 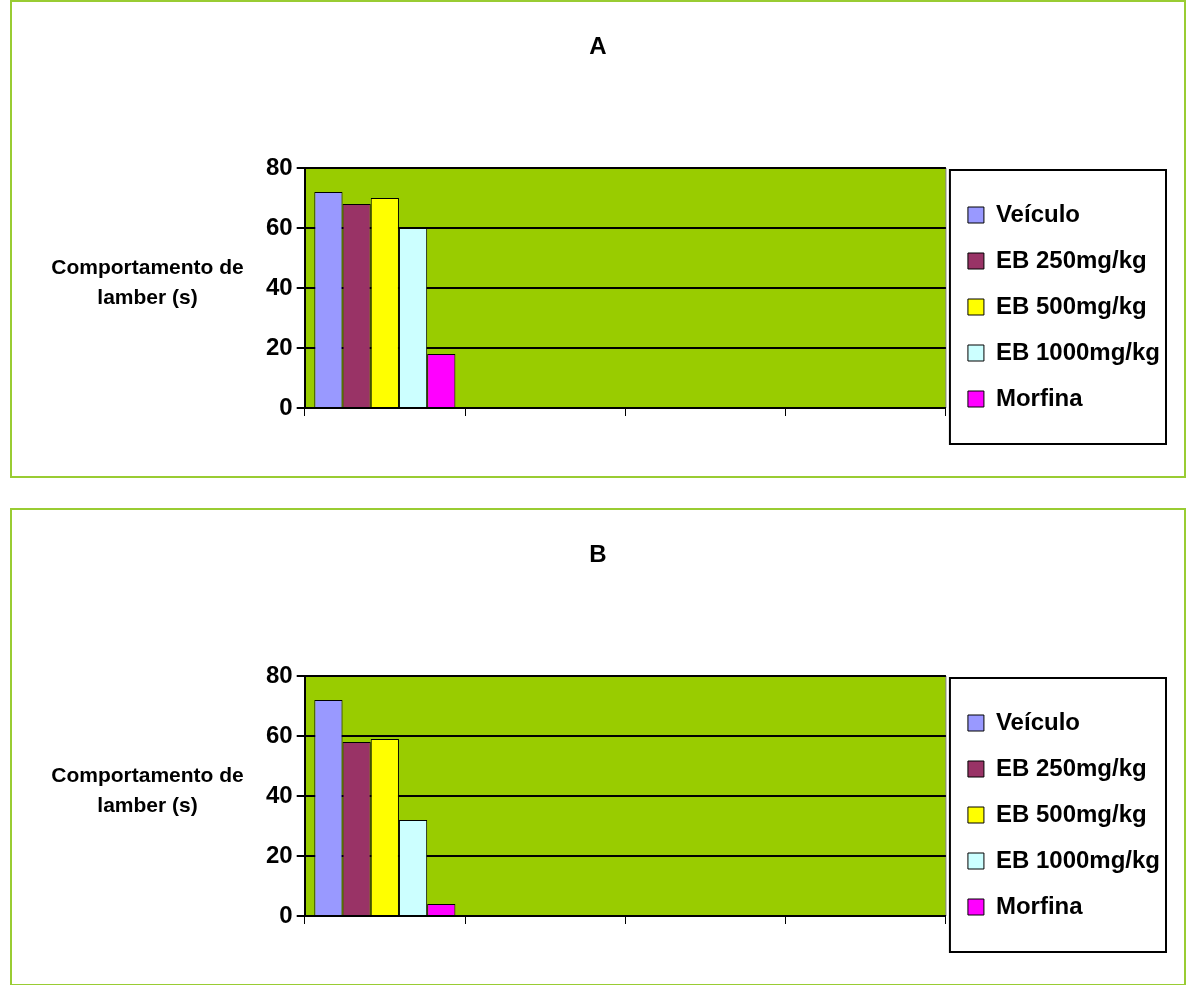 What do you see at coordinates (598, 554) in the screenshot?
I see `chart-title: B` at bounding box center [598, 554].